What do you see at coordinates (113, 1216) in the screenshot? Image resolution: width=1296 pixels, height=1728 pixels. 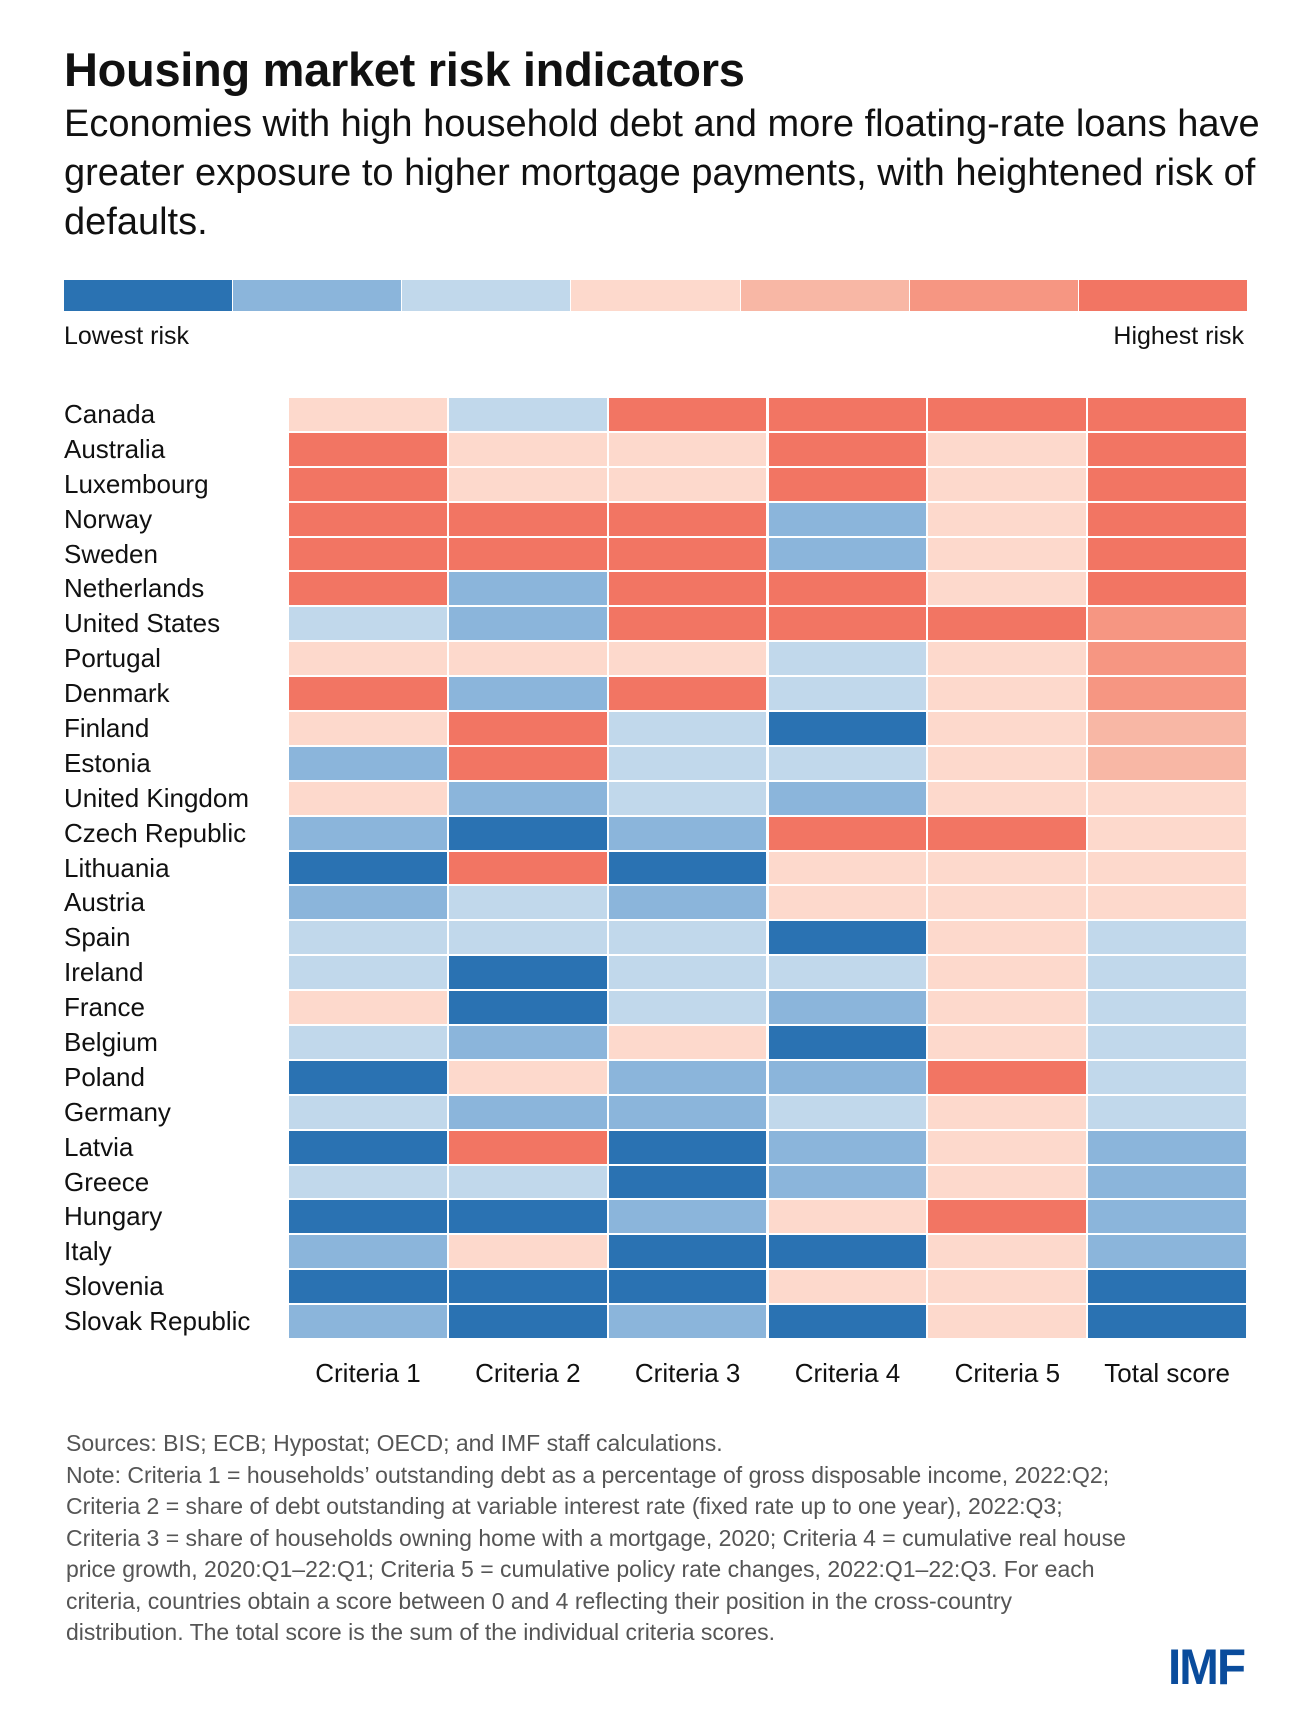 I see `row-label: Hungary` at bounding box center [113, 1216].